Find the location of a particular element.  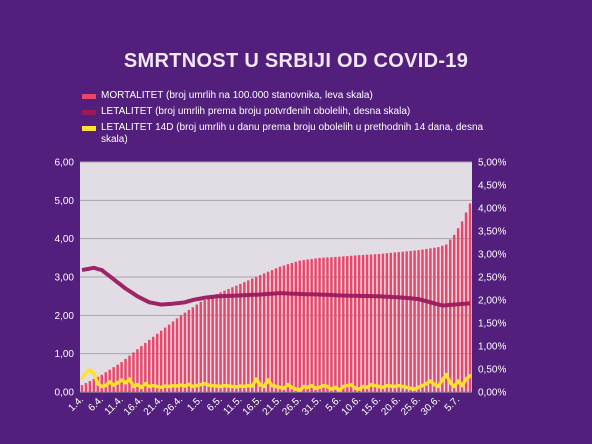

x-tick-label: 26.5. is located at coordinates (292, 406).